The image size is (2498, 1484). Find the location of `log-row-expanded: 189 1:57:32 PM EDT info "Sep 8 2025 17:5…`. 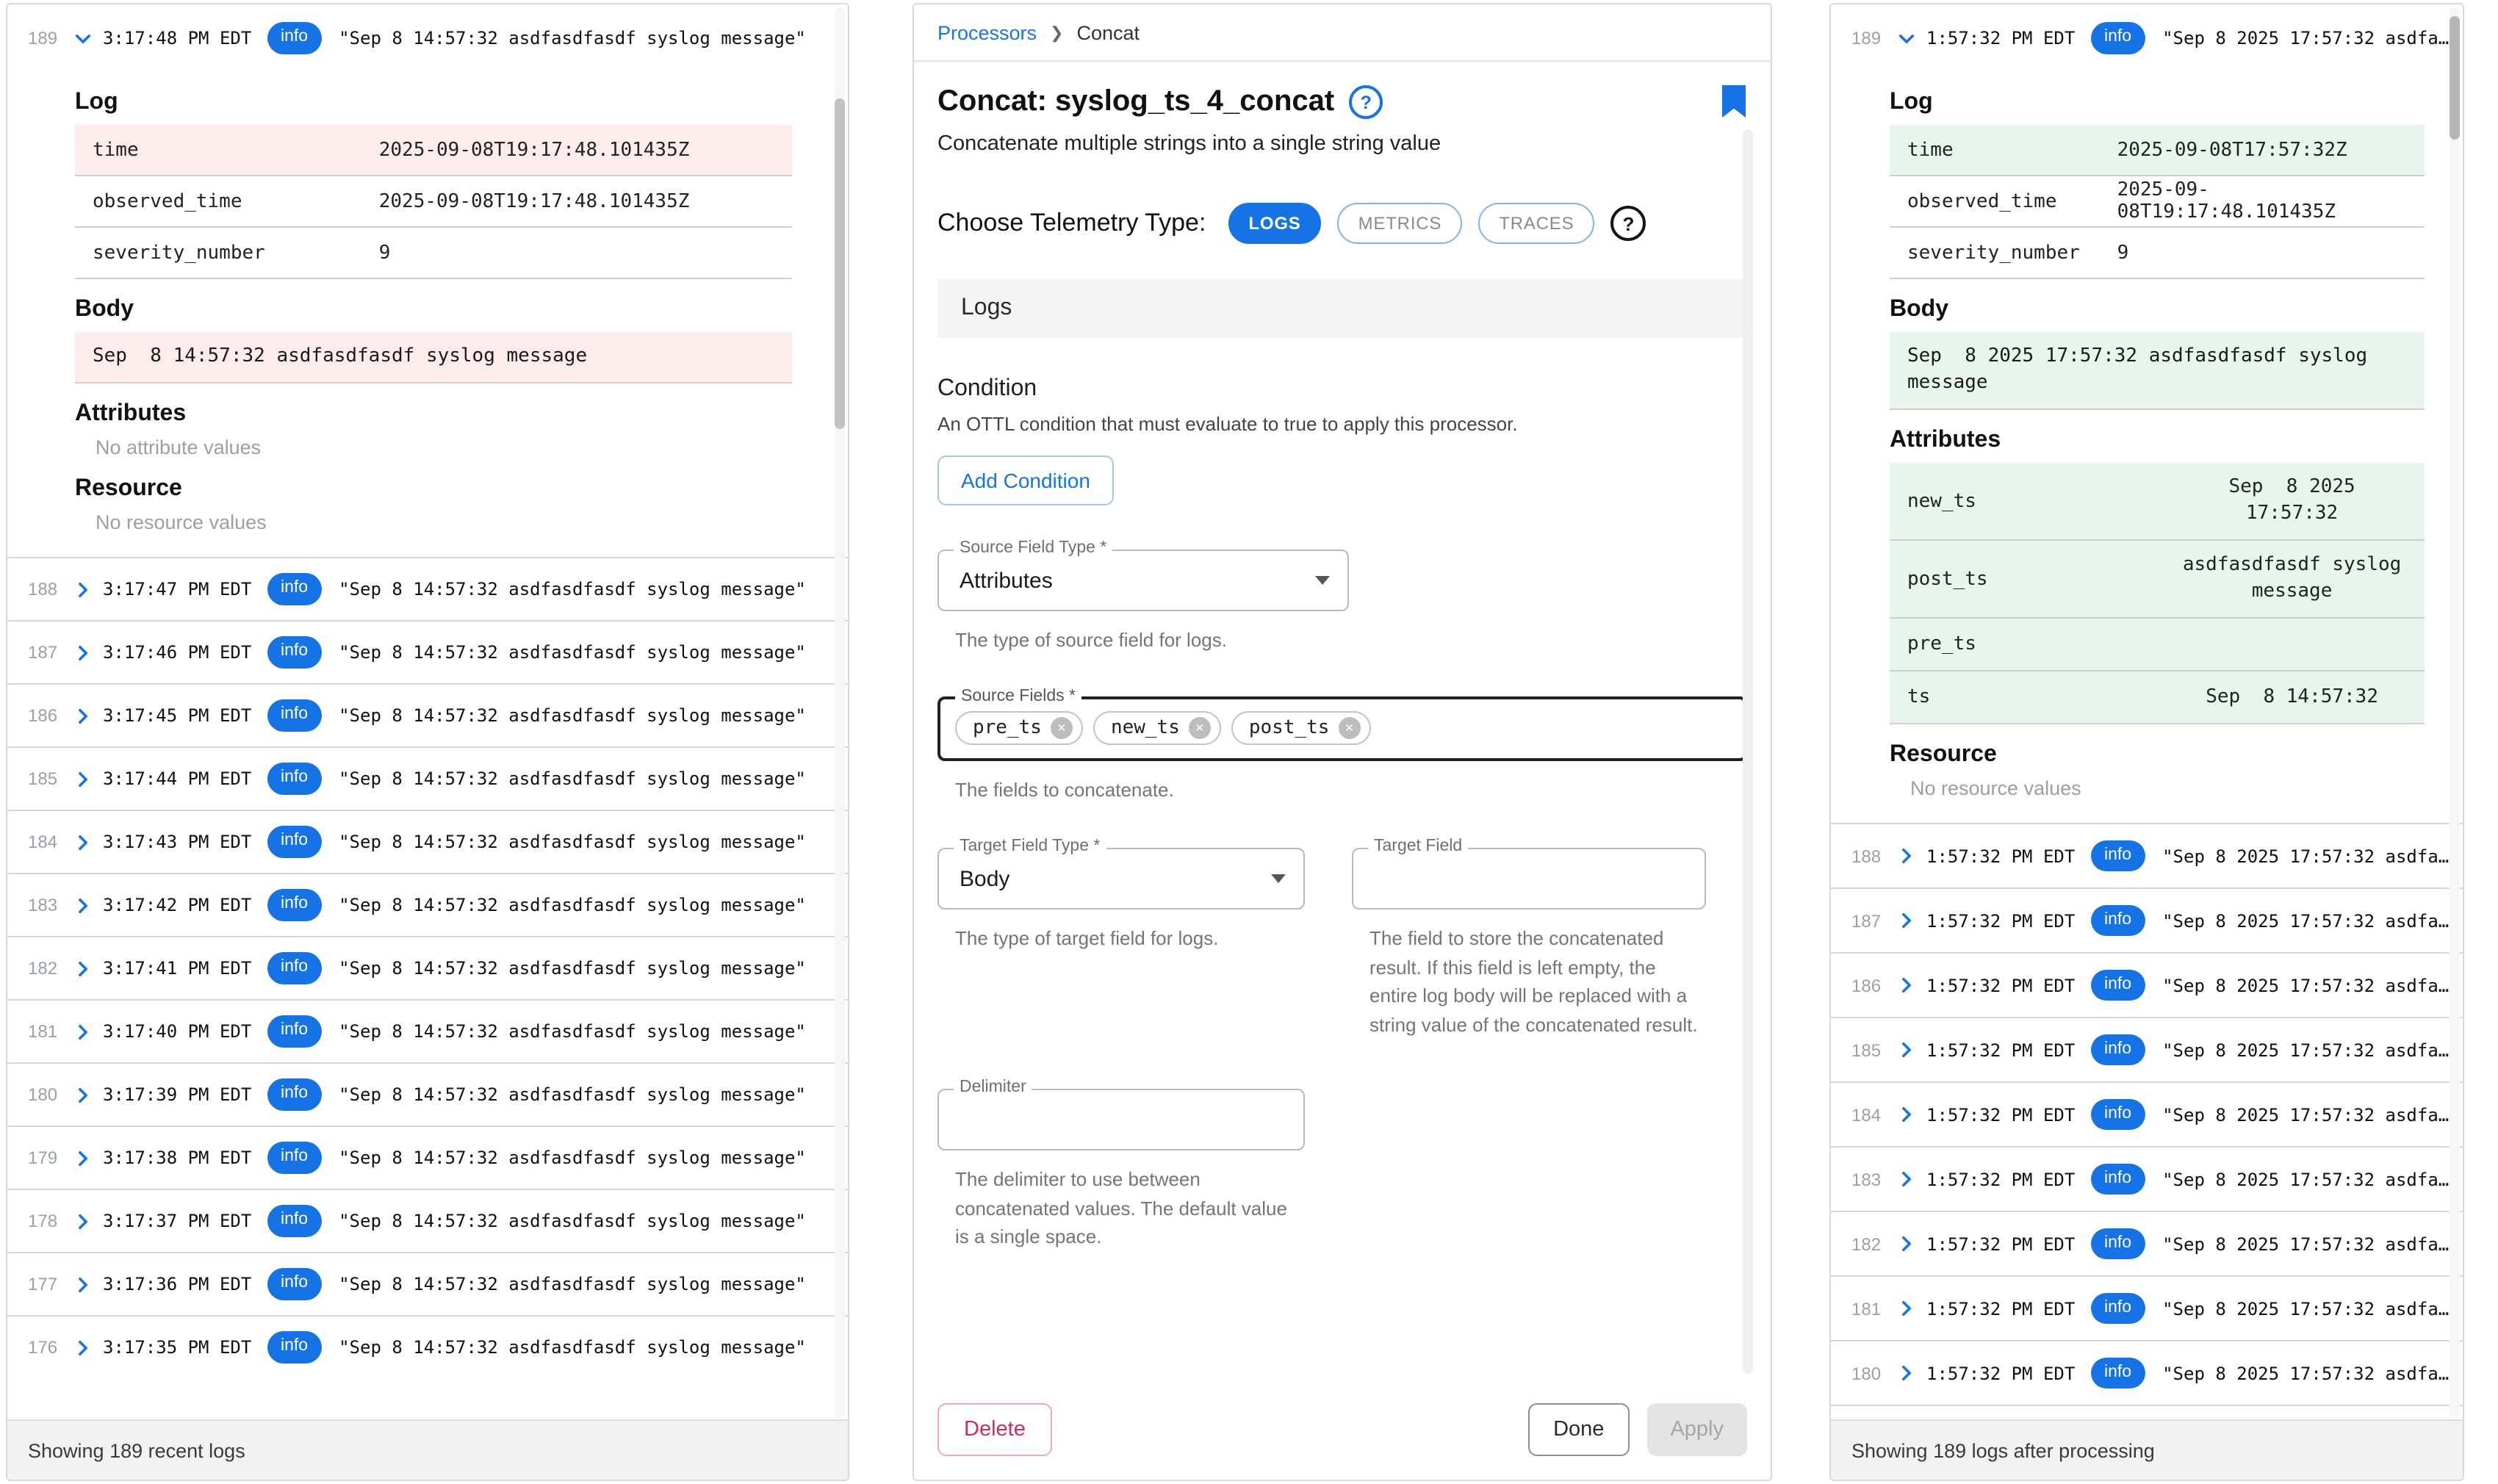

log-row-expanded: 189 1:57:32 PM EDT info "Sep 8 2025 17:5… is located at coordinates (2147, 38).